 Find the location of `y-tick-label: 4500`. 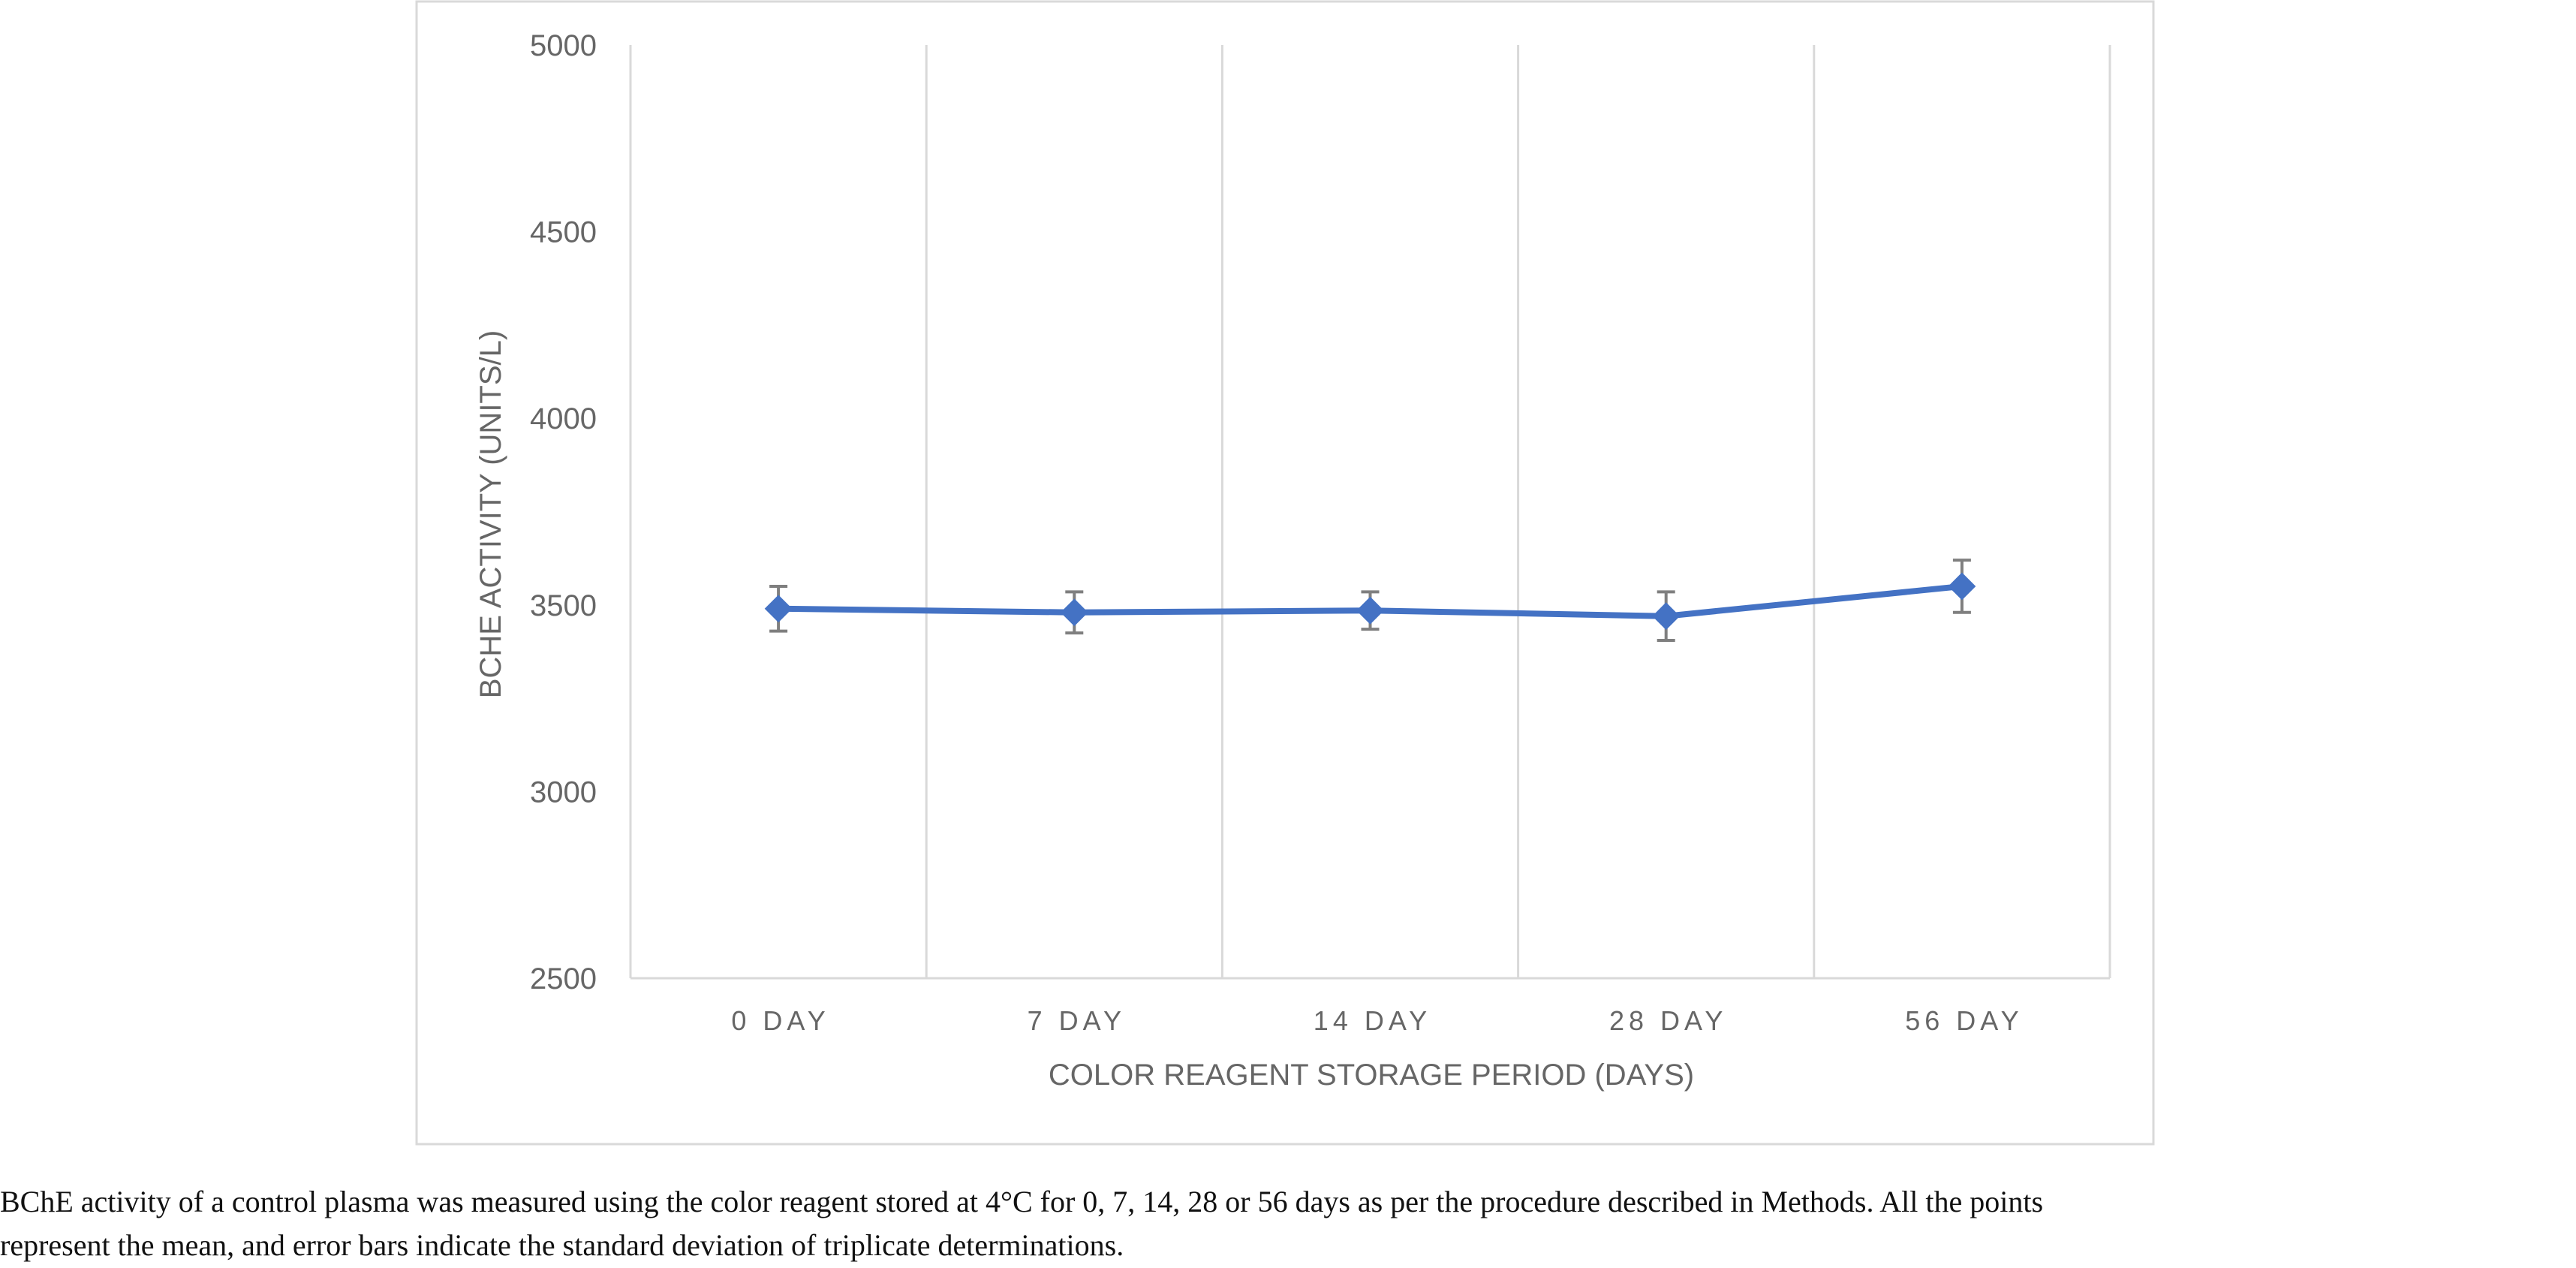

y-tick-label: 4500 is located at coordinates (563, 232).